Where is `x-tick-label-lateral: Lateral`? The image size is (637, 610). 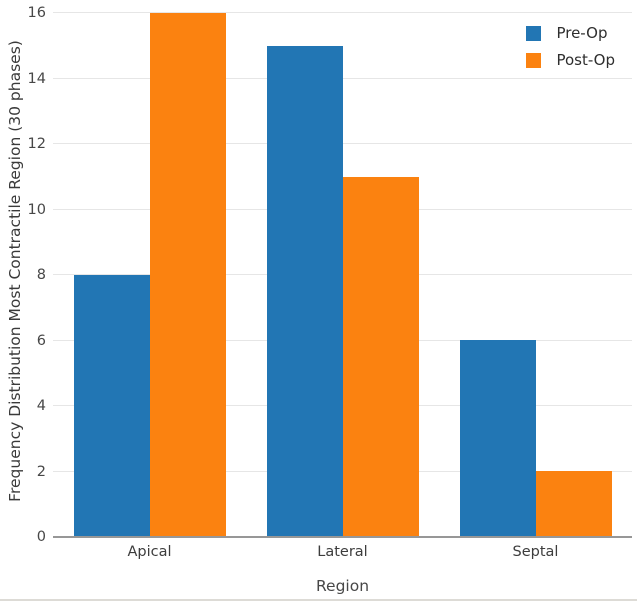 x-tick-label-lateral: Lateral is located at coordinates (342, 552).